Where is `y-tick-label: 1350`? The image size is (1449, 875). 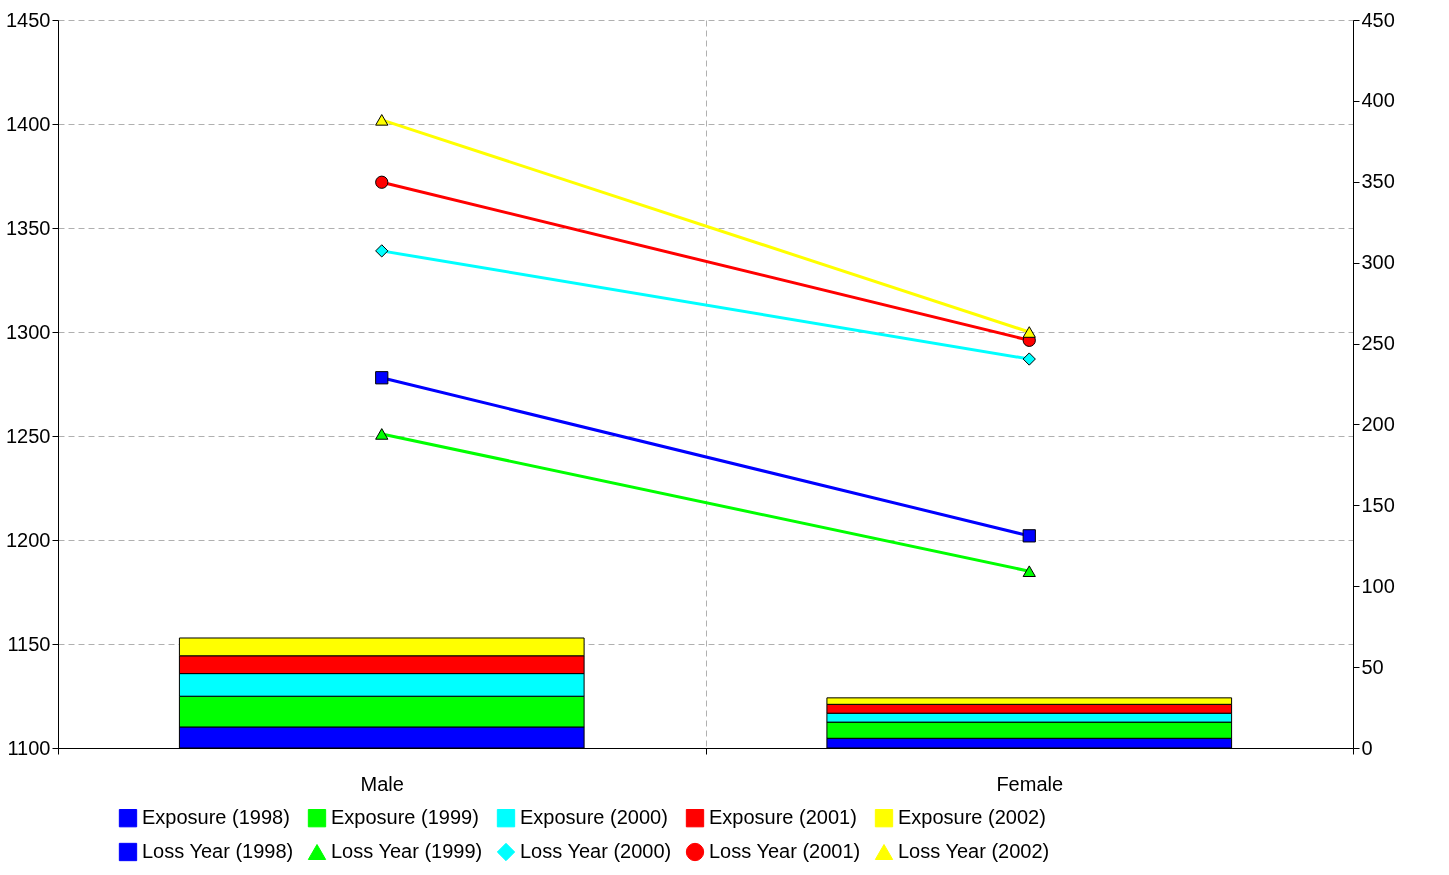 y-tick-label: 1350 is located at coordinates (28, 227).